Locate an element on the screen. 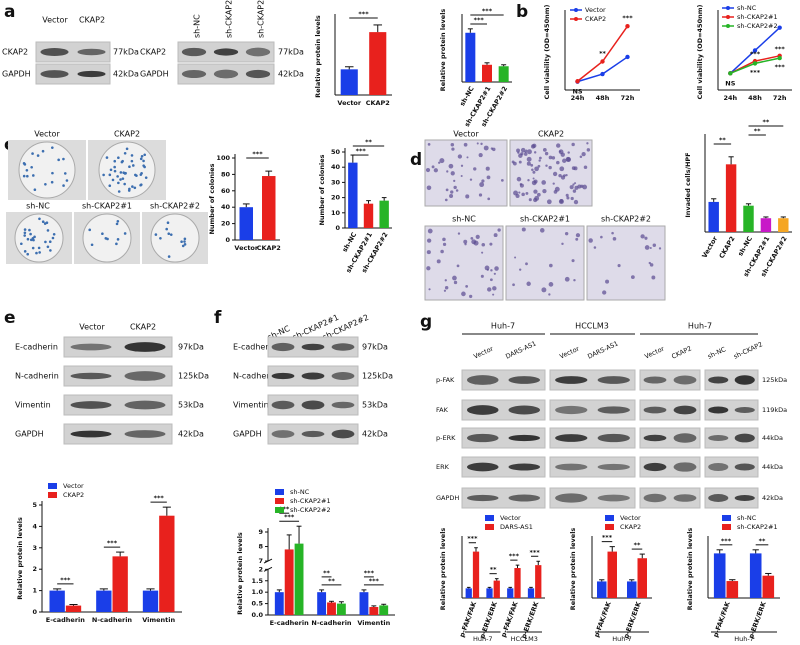  y-tick-label: 1.5 is located at coordinates (257, 581).